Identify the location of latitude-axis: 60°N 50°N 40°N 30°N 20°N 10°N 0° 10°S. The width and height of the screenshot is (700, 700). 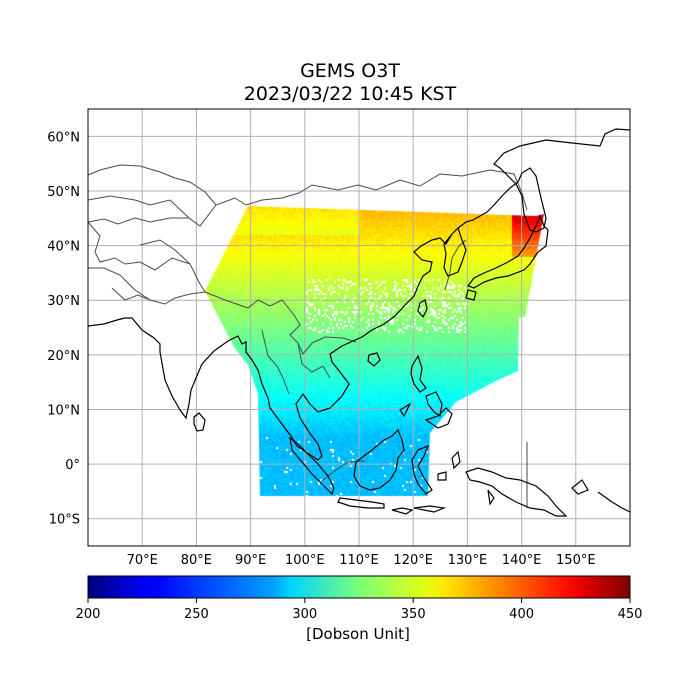
(63, 328).